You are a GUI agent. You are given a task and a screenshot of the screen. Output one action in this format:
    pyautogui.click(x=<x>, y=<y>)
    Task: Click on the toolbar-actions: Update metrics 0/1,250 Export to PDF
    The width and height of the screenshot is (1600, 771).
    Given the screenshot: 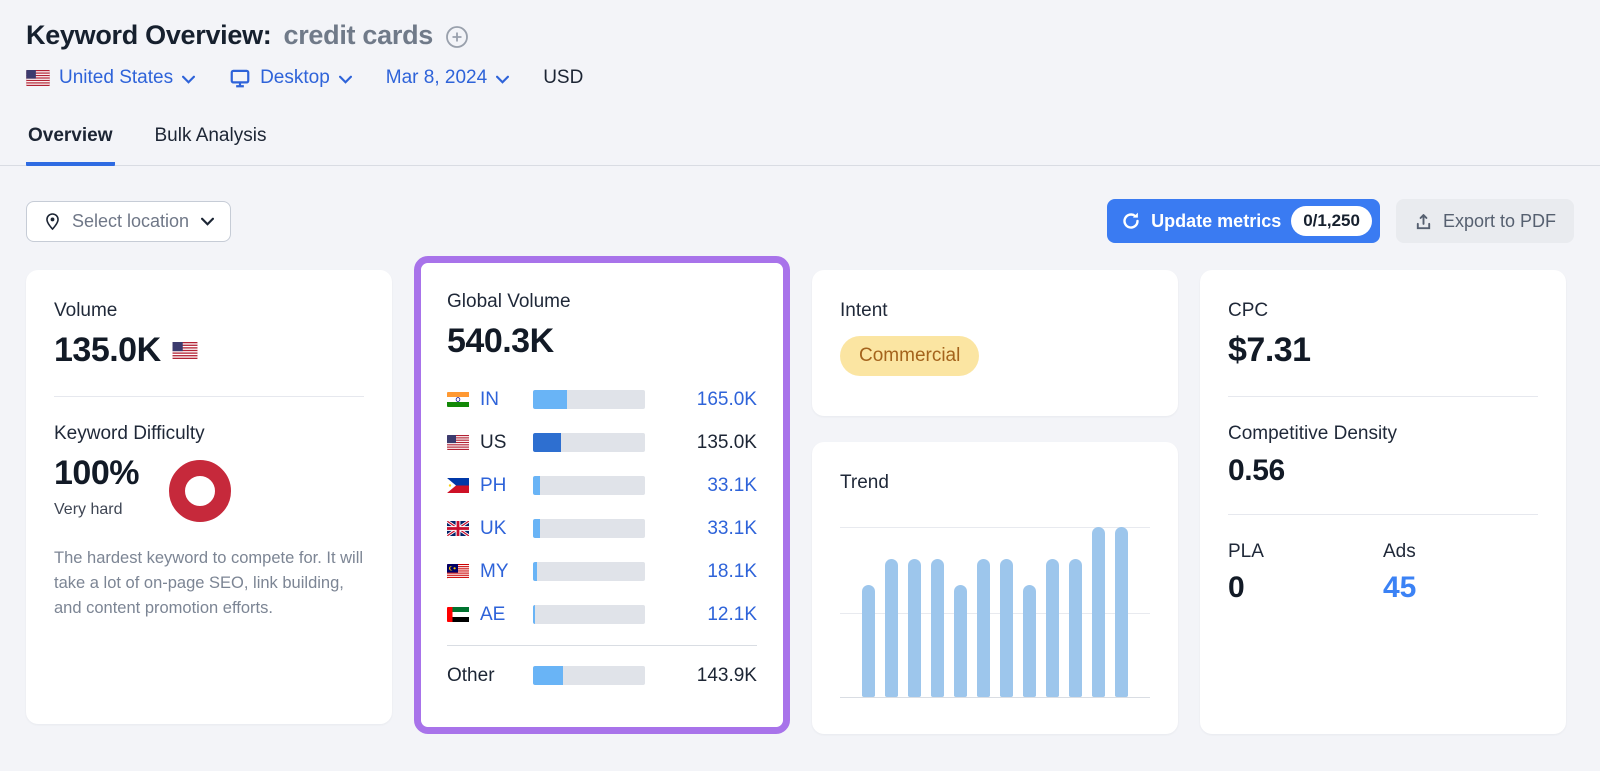 What is the action you would take?
    pyautogui.click(x=1340, y=221)
    